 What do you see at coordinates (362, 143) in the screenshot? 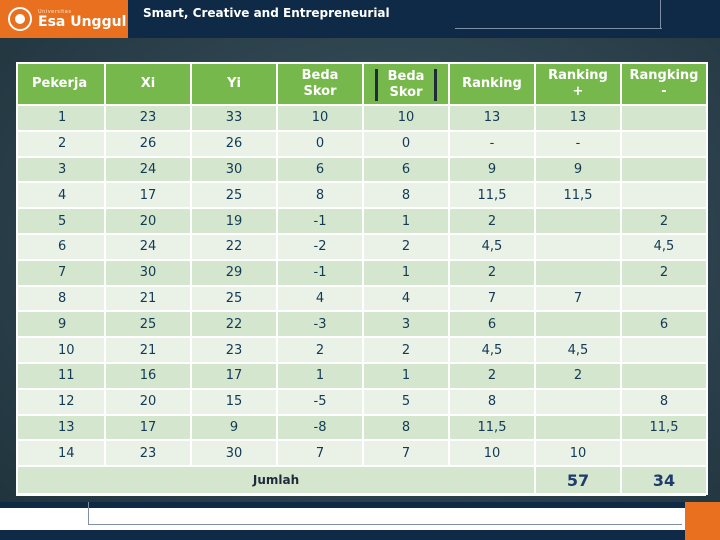
I see `table-row: 2 26 26 0 0- -` at bounding box center [362, 143].